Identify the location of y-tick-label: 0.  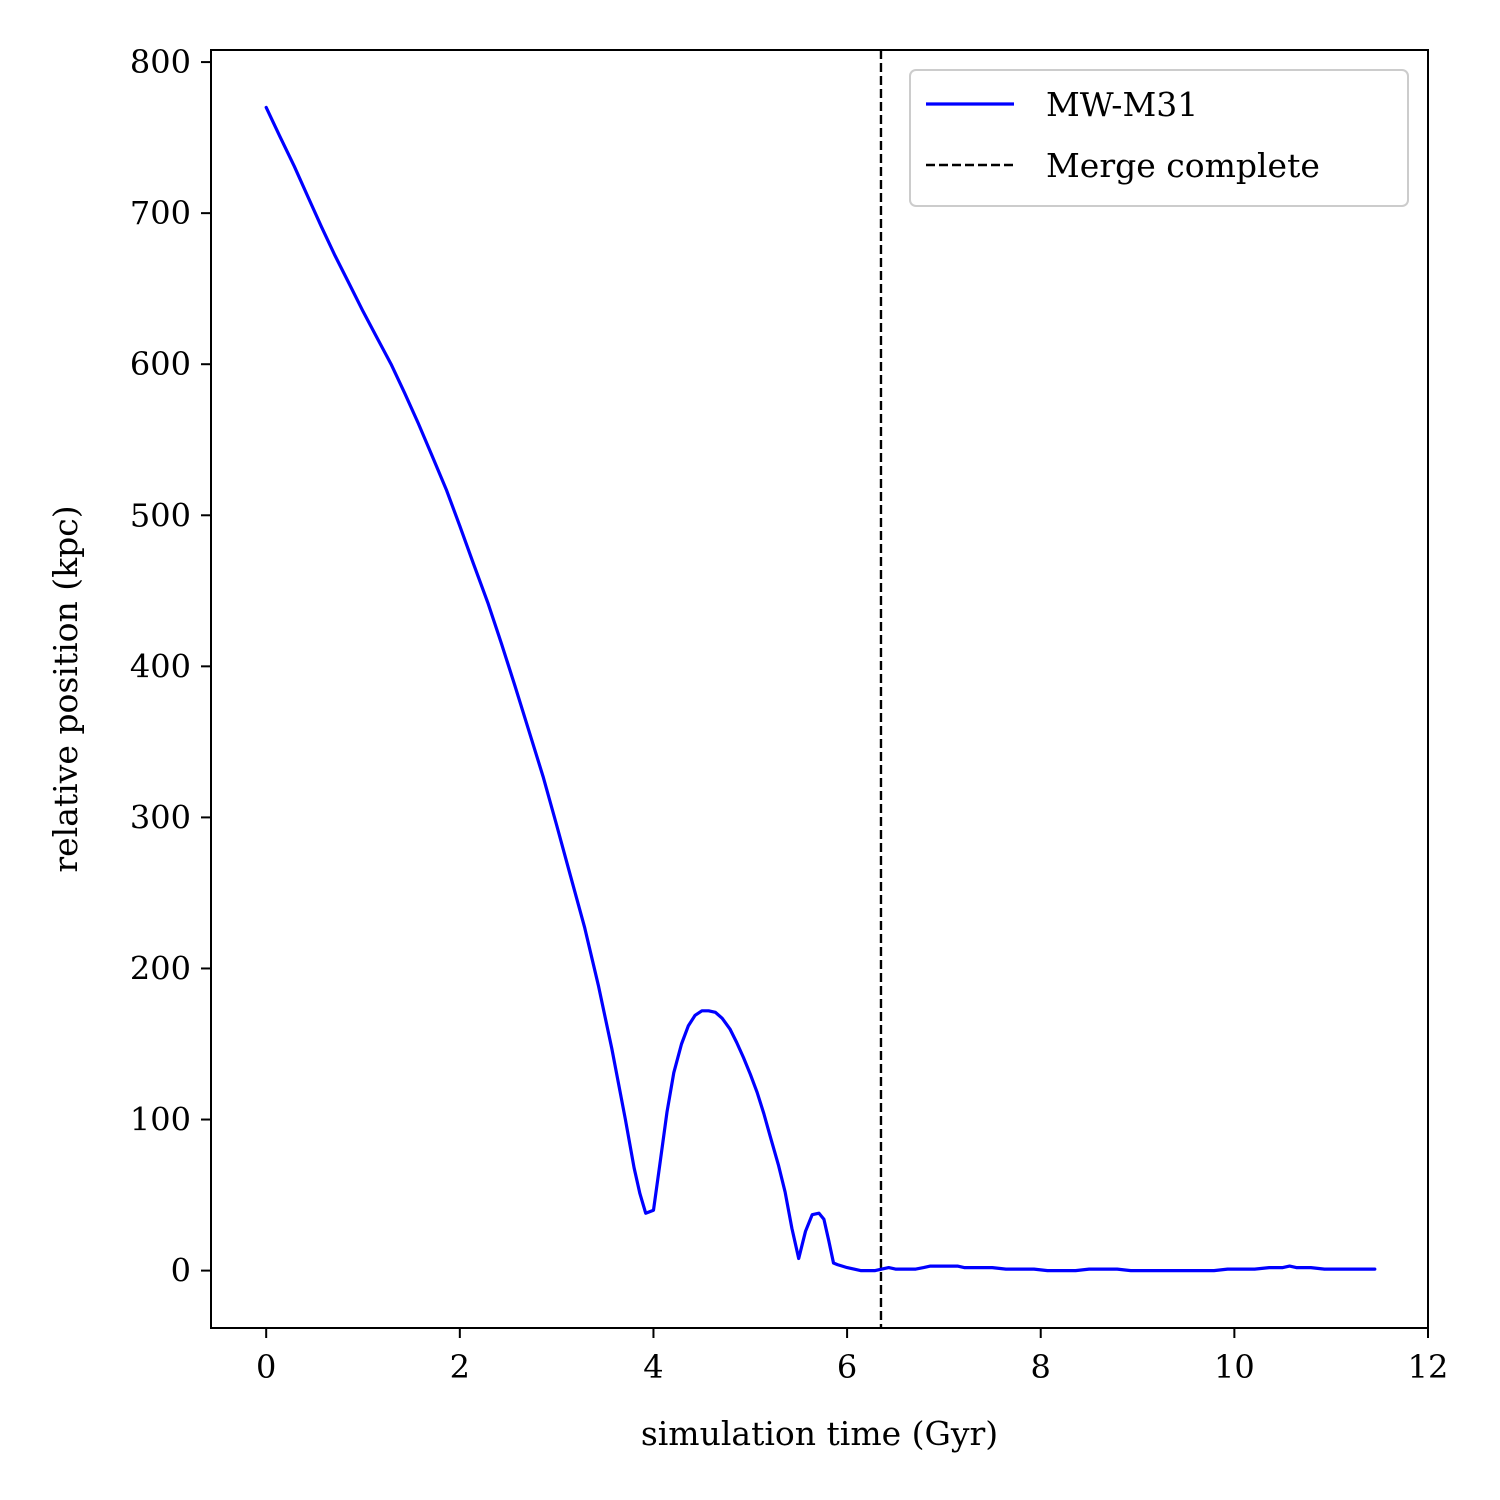
(181, 1271).